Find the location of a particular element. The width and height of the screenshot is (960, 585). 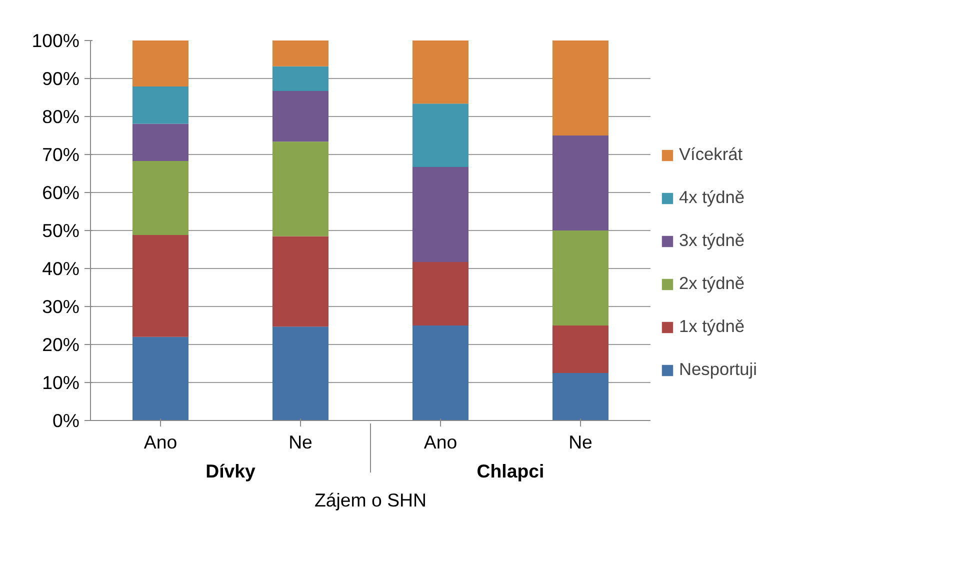

legend-label: Vícekrát is located at coordinates (711, 154).